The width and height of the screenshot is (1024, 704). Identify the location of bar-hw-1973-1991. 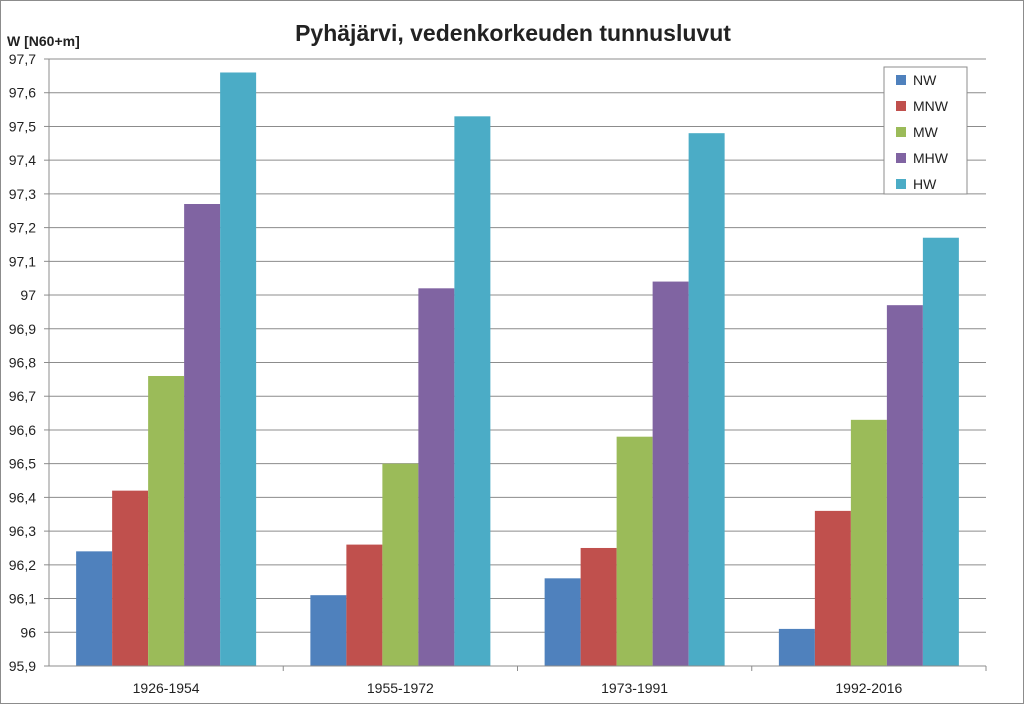
(706, 399).